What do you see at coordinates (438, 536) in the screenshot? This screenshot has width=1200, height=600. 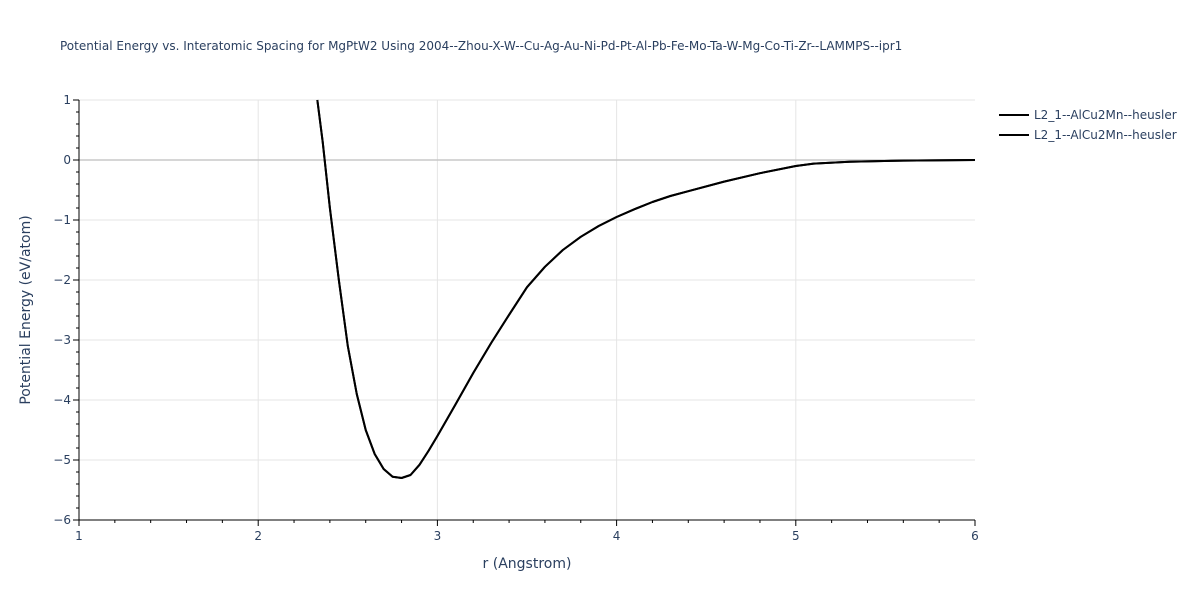 I see `x-tick-label: 3` at bounding box center [438, 536].